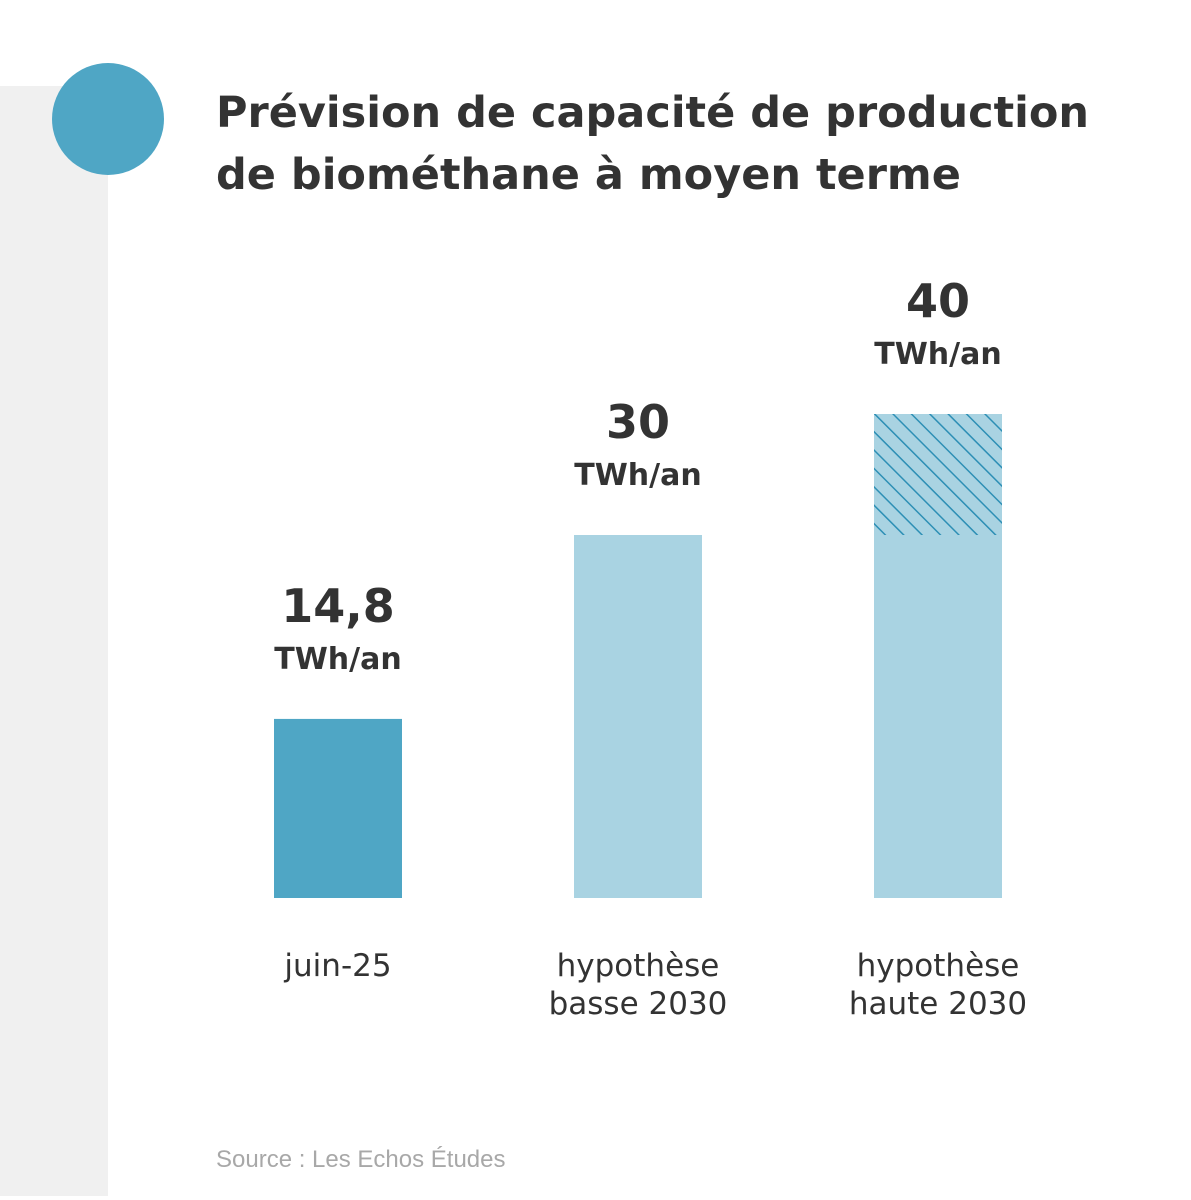 This screenshot has height=1200, width=1191. Describe the element at coordinates (938, 966) in the screenshot. I see `category-label-3-line1: hypothèse` at that location.